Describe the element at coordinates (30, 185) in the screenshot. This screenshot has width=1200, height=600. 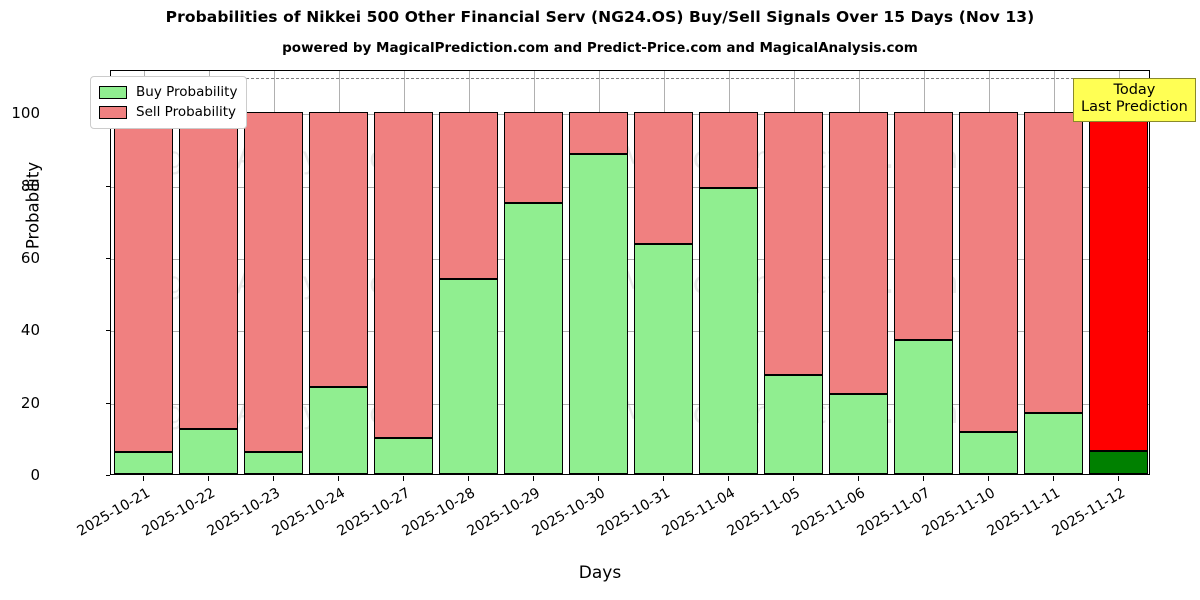
I see `y-tick-label: 80` at that location.